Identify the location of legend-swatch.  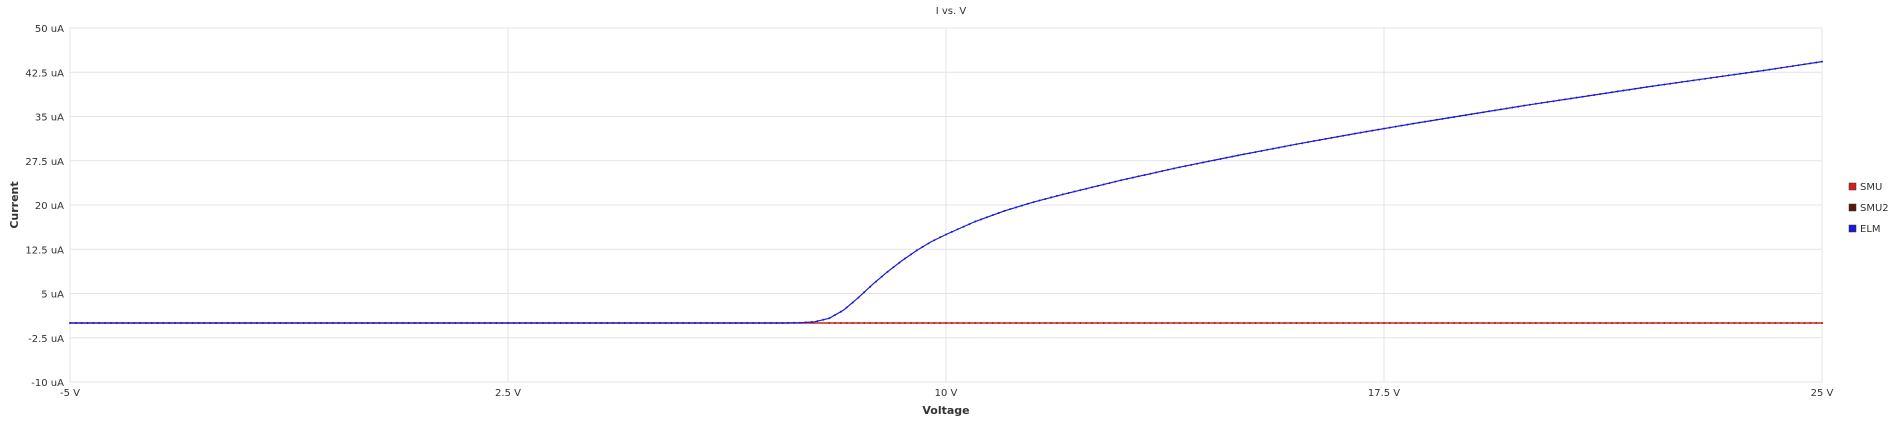
(1852, 228).